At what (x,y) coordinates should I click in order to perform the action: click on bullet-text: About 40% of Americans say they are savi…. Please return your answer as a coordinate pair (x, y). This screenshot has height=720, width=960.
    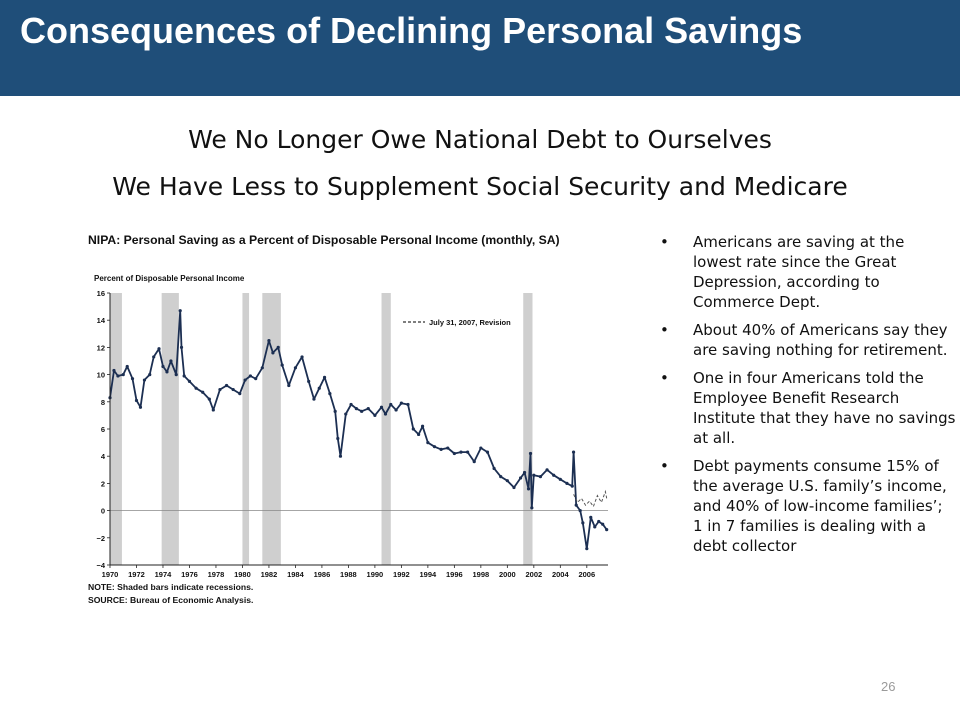
    Looking at the image, I should click on (820, 340).